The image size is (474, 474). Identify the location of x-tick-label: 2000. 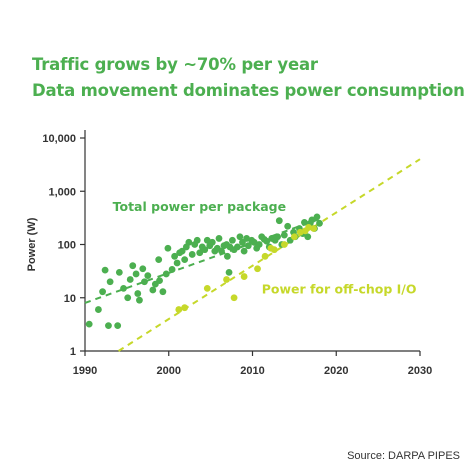
(169, 371).